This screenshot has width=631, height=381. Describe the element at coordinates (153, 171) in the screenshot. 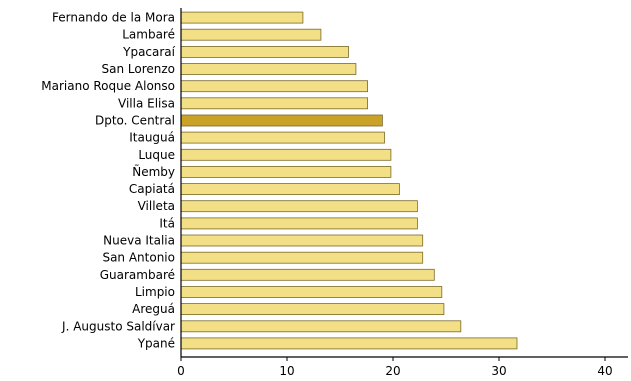

I see `category-label-9: Ñemby` at that location.